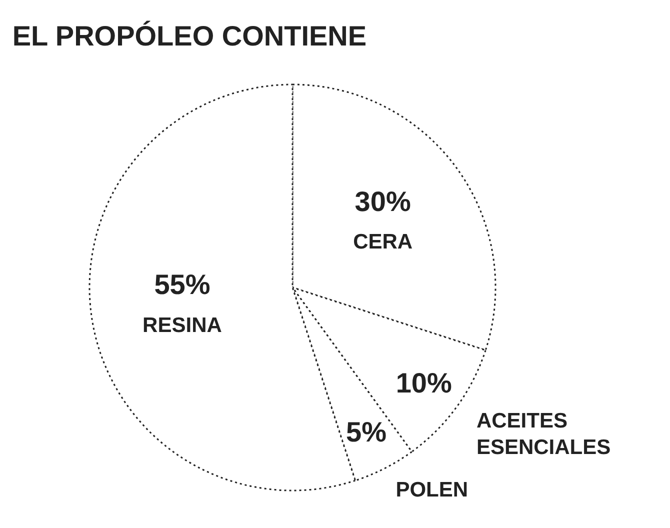  What do you see at coordinates (424, 382) in the screenshot?
I see `data-label: 10%` at bounding box center [424, 382].